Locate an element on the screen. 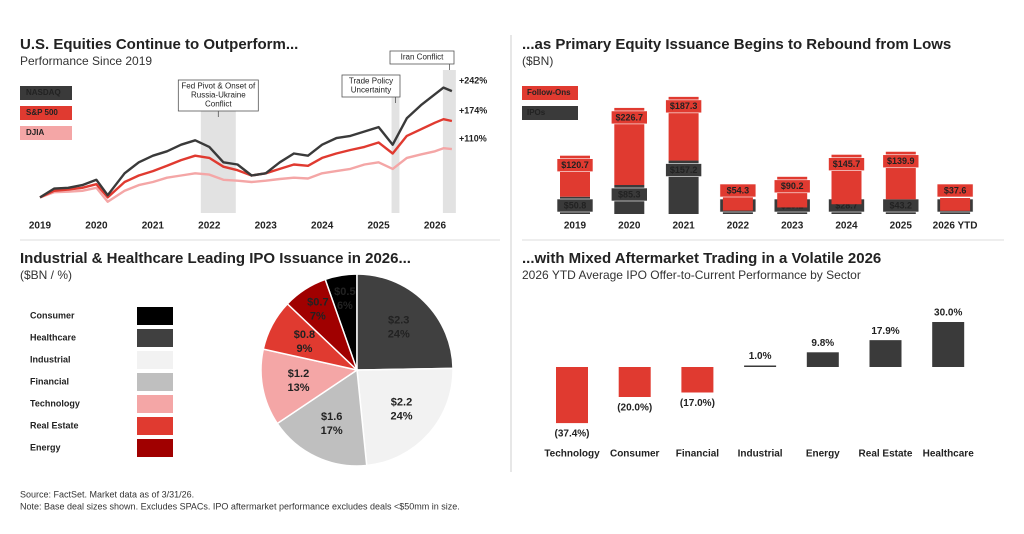 The width and height of the screenshot is (1024, 534). slice-percent-label: 9% is located at coordinates (305, 349).